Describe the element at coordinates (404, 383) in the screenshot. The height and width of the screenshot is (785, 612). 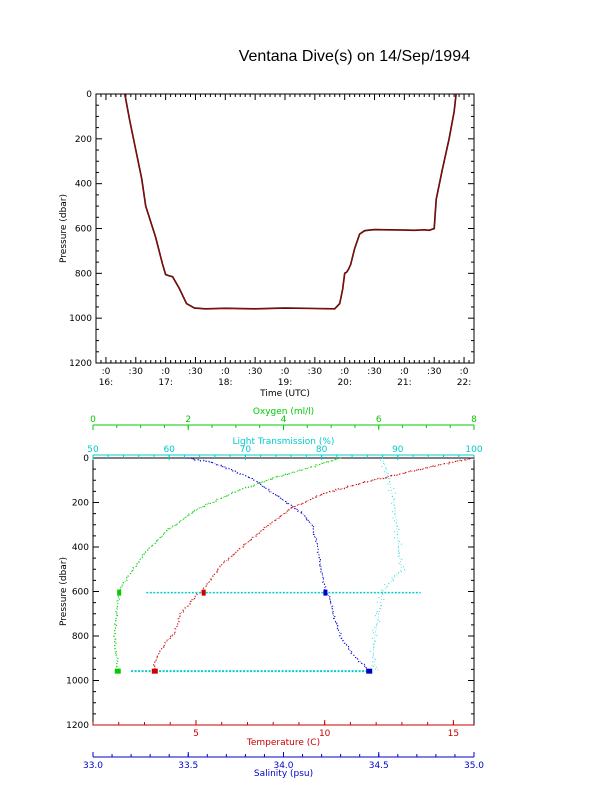
I see `x-hour-label: 21:` at that location.